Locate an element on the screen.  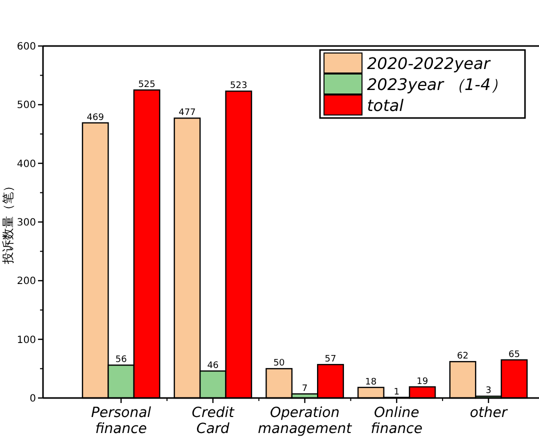
y-tick-label: 100 is located at coordinates (26, 340).